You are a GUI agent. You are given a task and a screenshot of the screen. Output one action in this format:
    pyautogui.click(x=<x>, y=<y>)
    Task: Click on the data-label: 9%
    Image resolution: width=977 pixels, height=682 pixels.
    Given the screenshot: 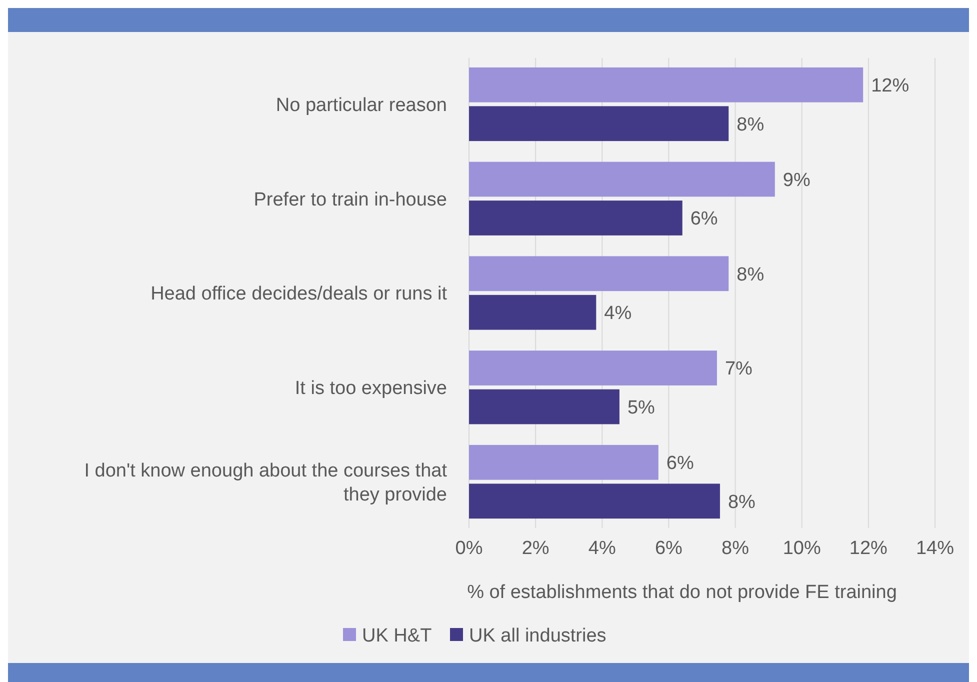 What is the action you would take?
    pyautogui.click(x=796, y=180)
    